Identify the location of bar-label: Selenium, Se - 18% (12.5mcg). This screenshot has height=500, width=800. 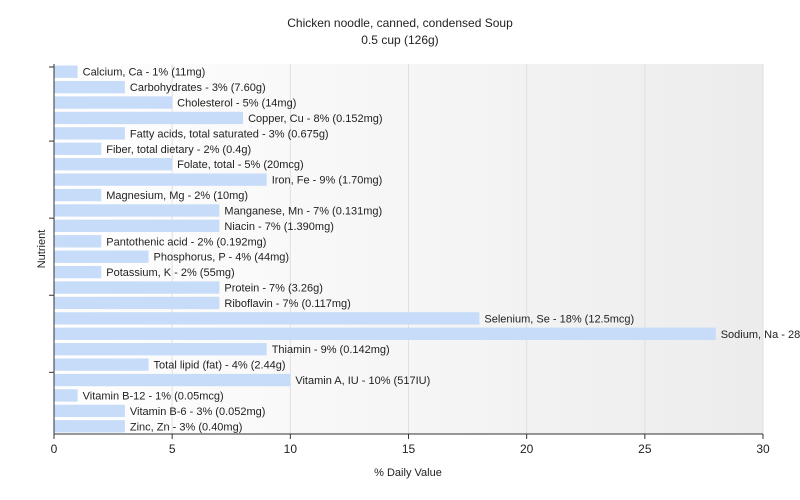
(559, 319).